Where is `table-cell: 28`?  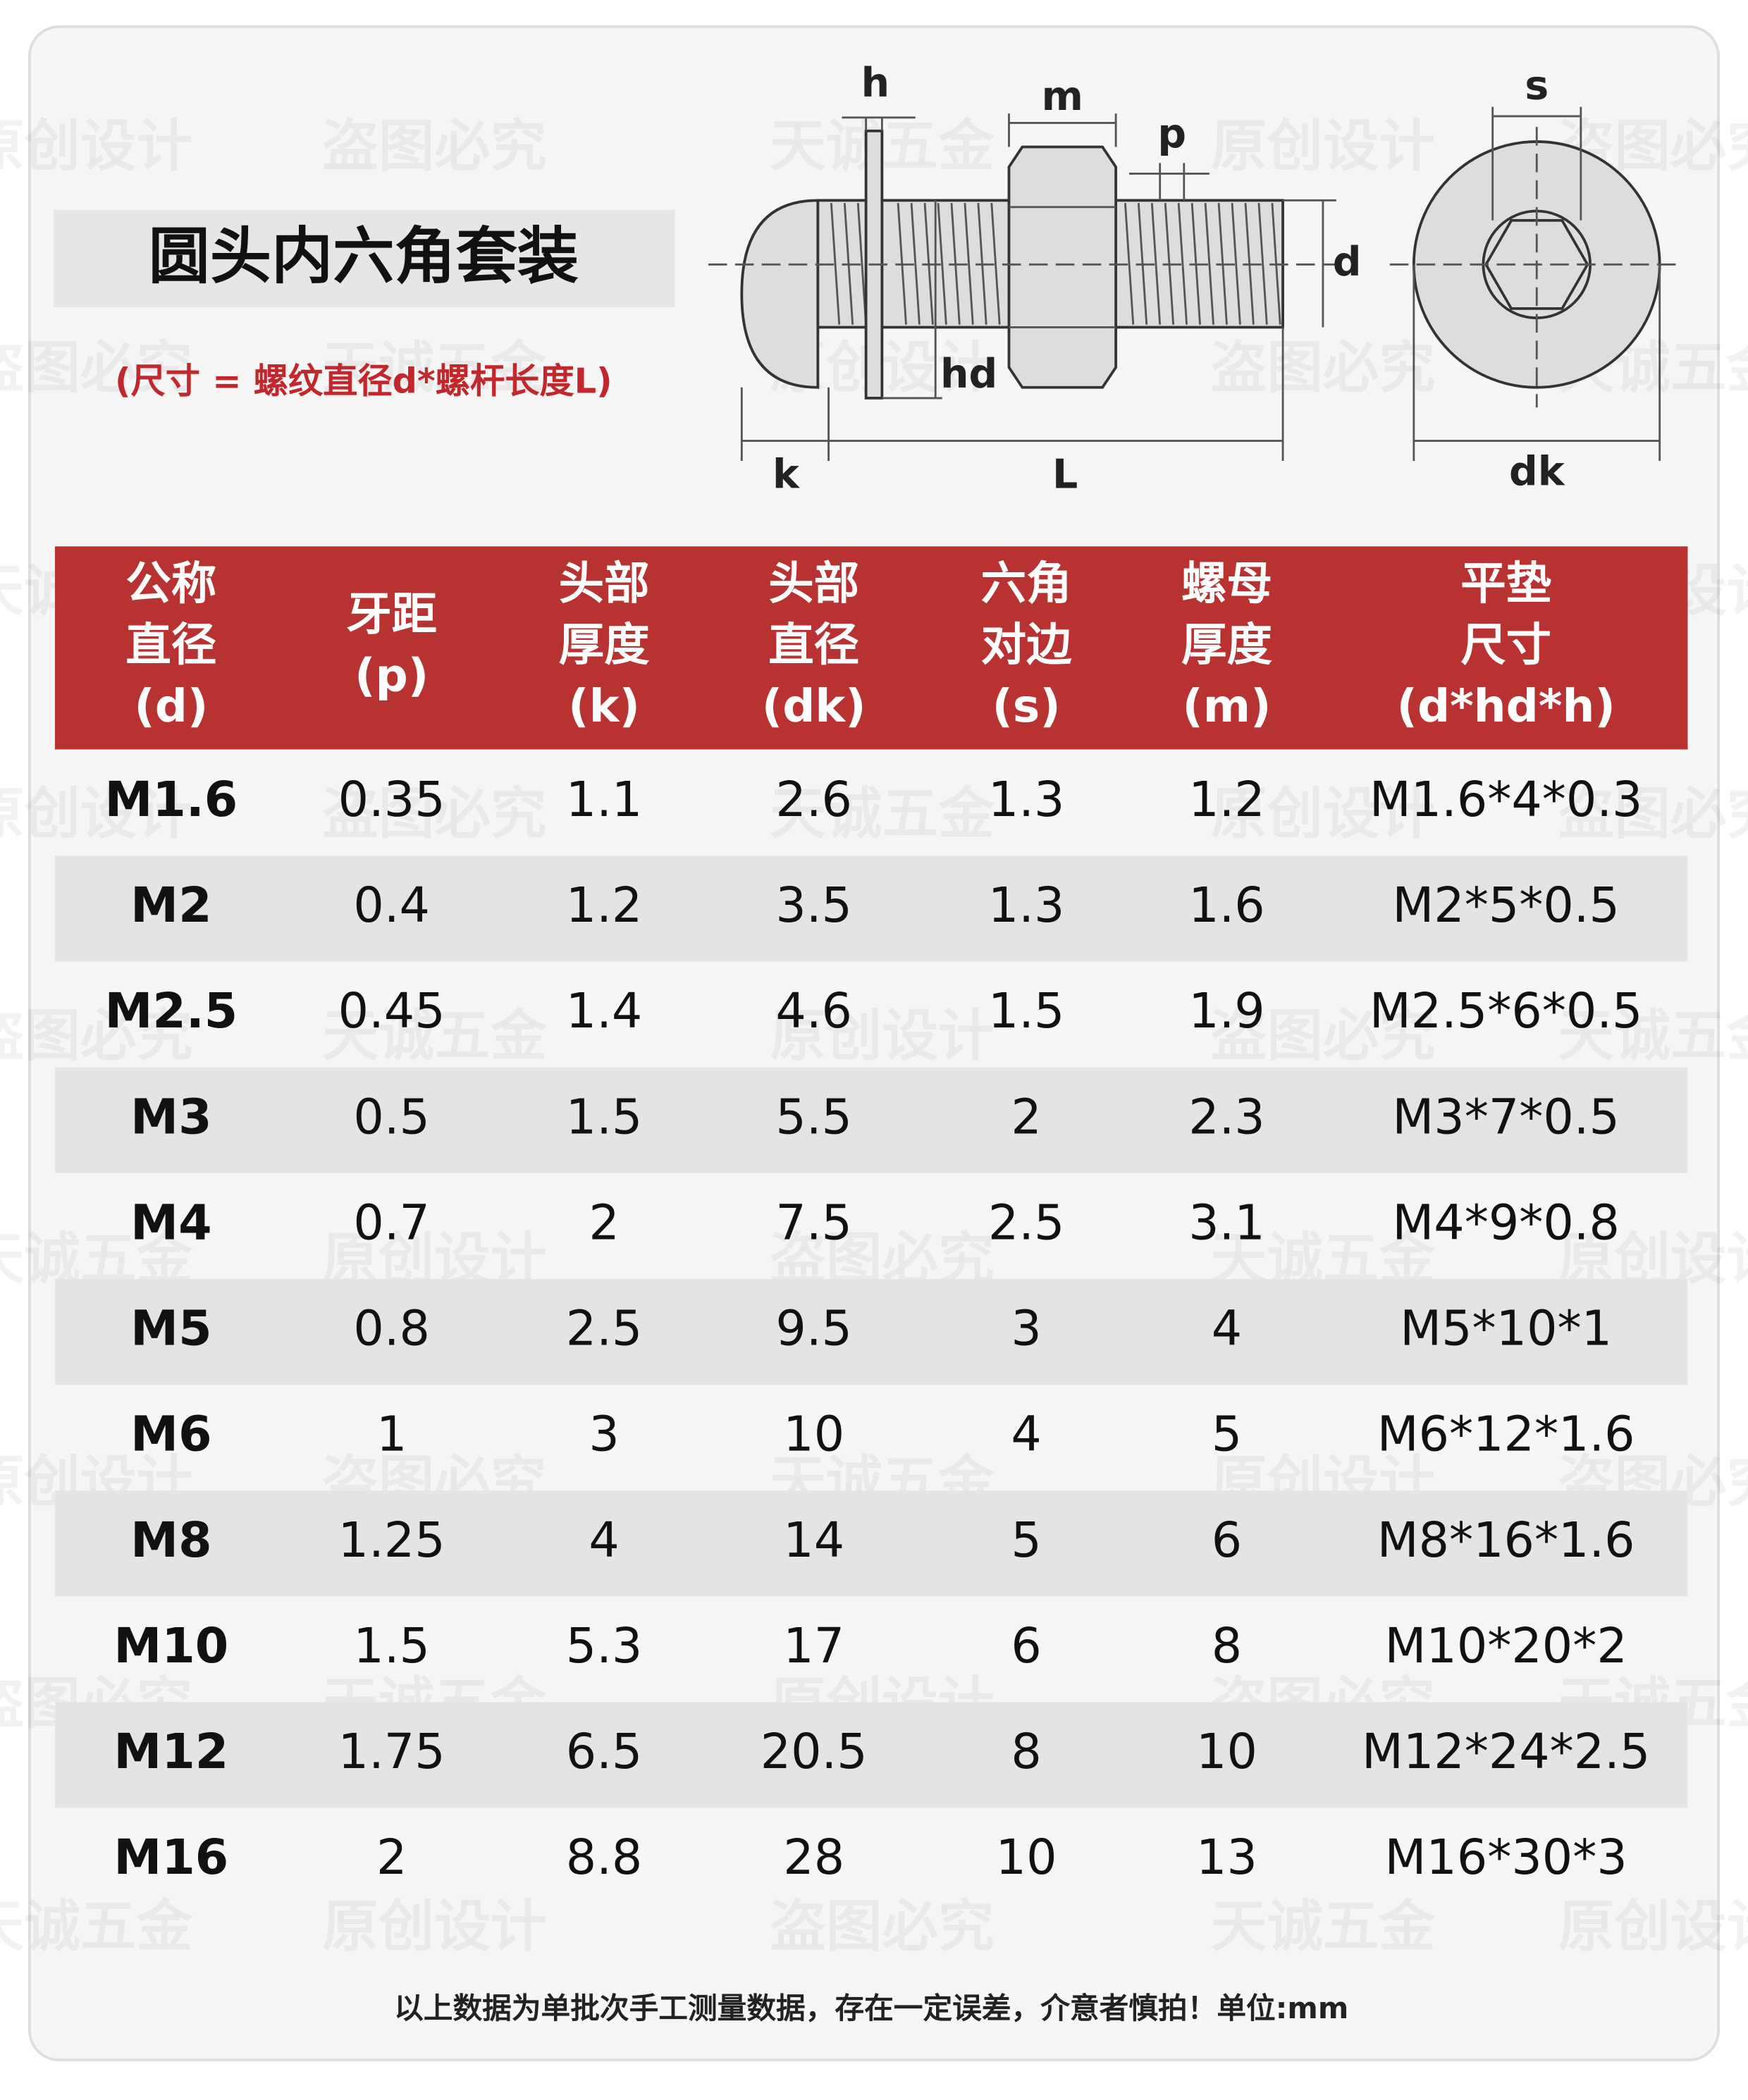 table-cell: 28 is located at coordinates (813, 1858).